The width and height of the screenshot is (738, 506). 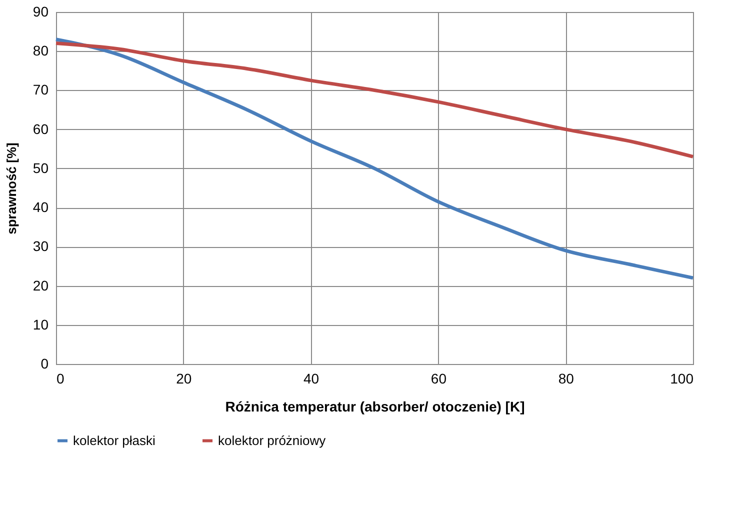 I want to click on y-tick-label: 80, so click(x=40, y=50).